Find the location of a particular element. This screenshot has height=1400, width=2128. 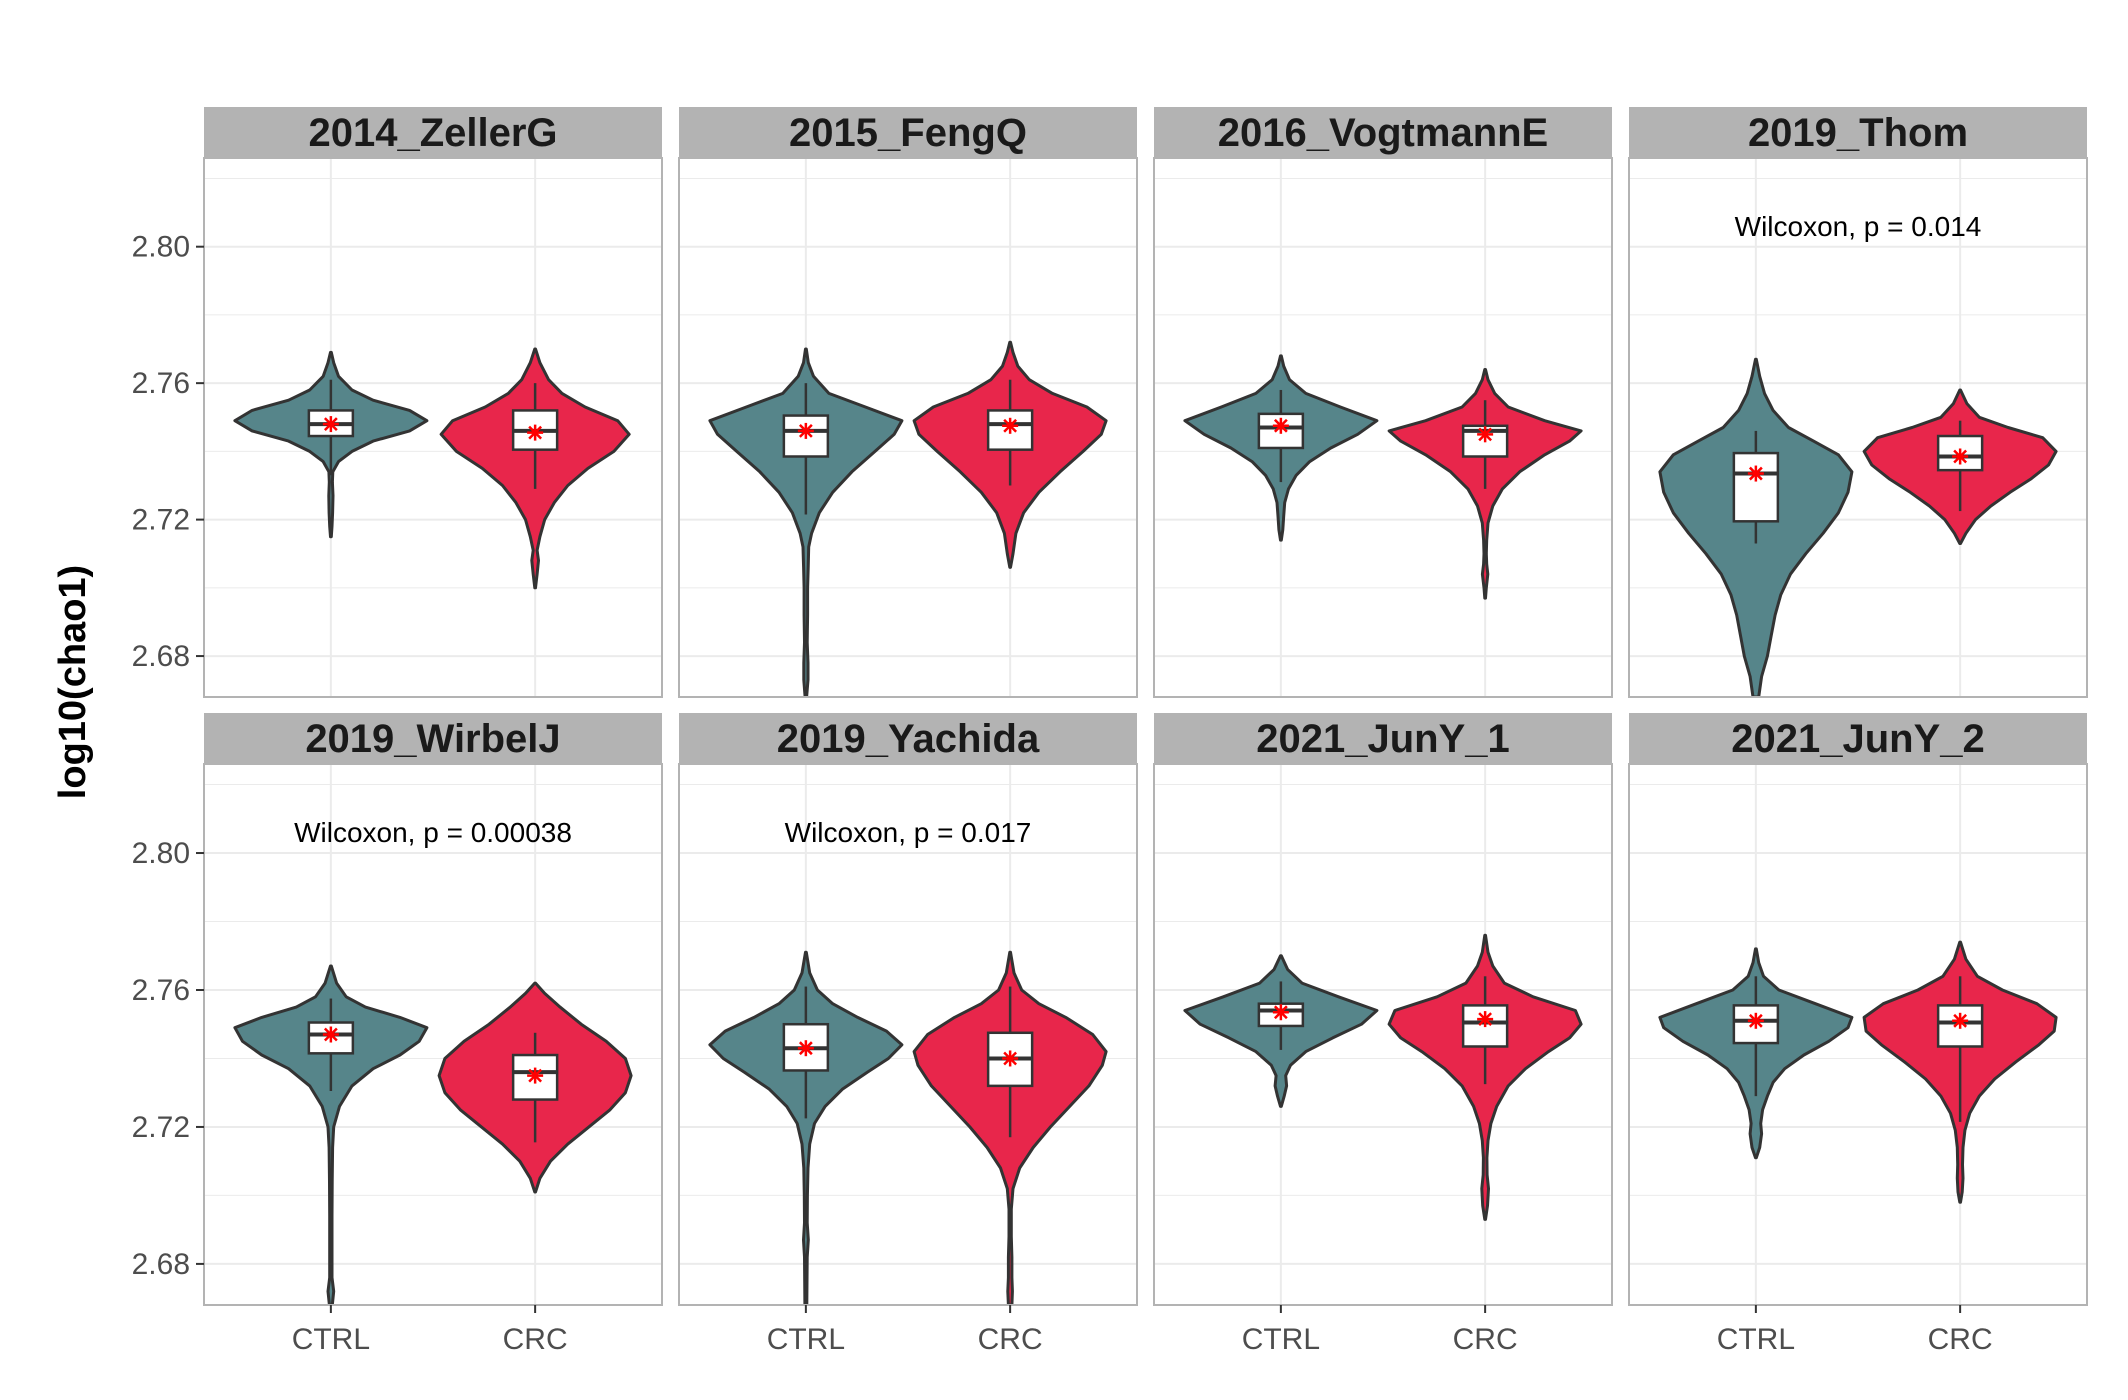

wilcoxon-annotation: Wilcoxon, p = 0.00038 is located at coordinates (433, 832).